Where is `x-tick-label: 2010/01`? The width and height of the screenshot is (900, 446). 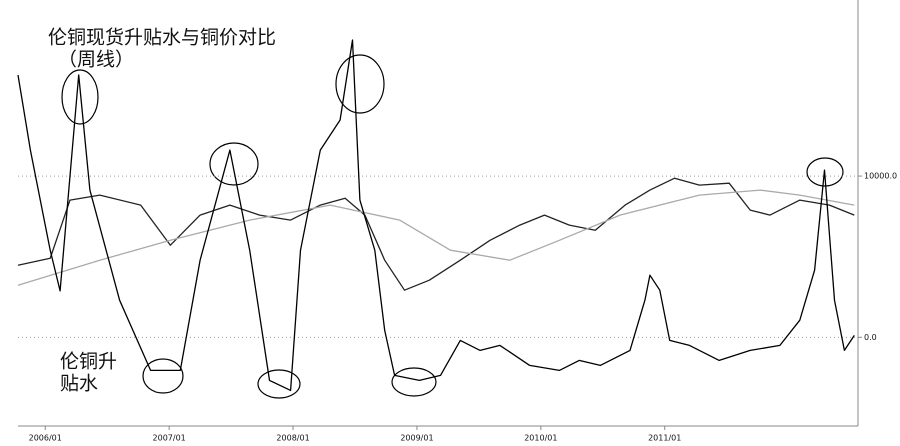 x-tick-label: 2010/01 is located at coordinates (540, 438).